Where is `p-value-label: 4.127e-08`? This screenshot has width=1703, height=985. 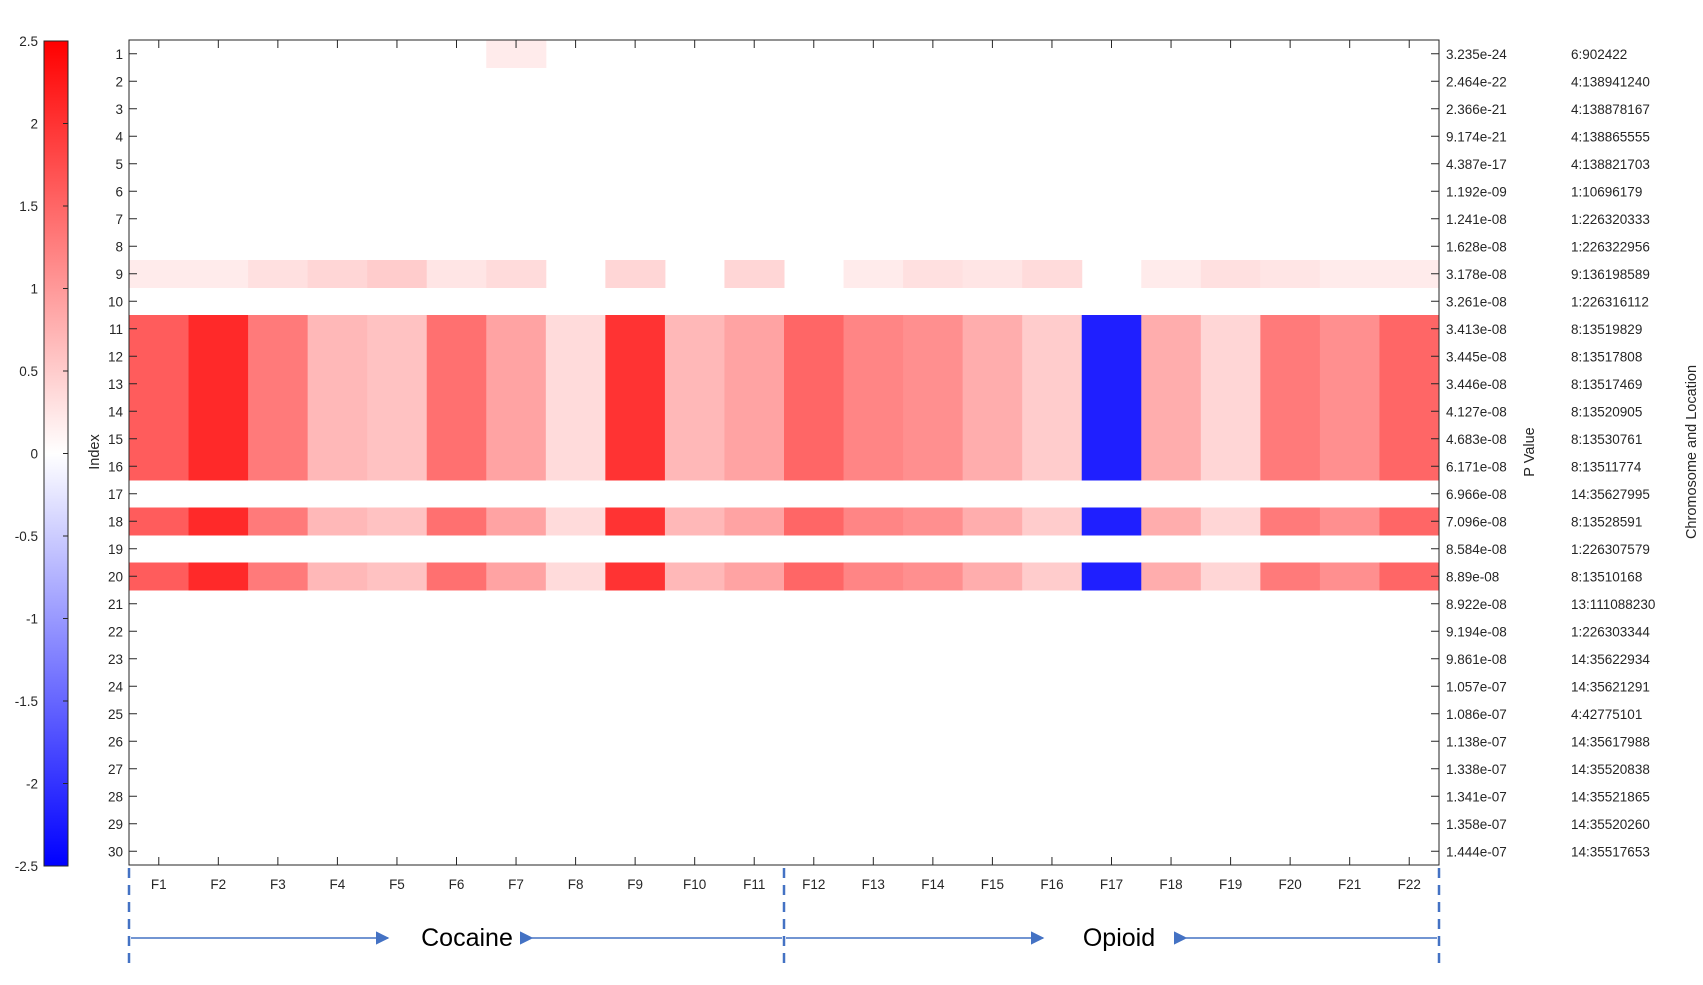 p-value-label: 4.127e-08 is located at coordinates (1476, 411).